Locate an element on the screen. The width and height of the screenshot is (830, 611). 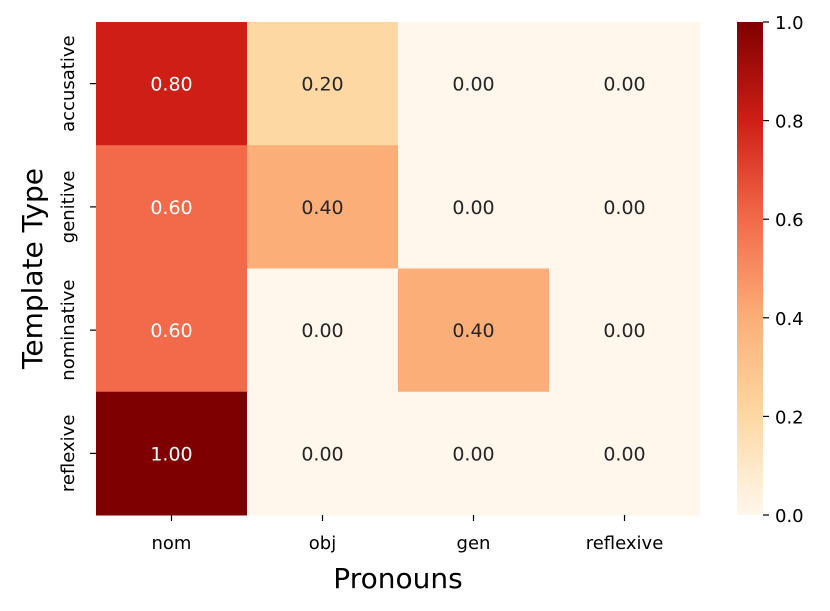
cell-value-label: 0.20 is located at coordinates (322, 85).